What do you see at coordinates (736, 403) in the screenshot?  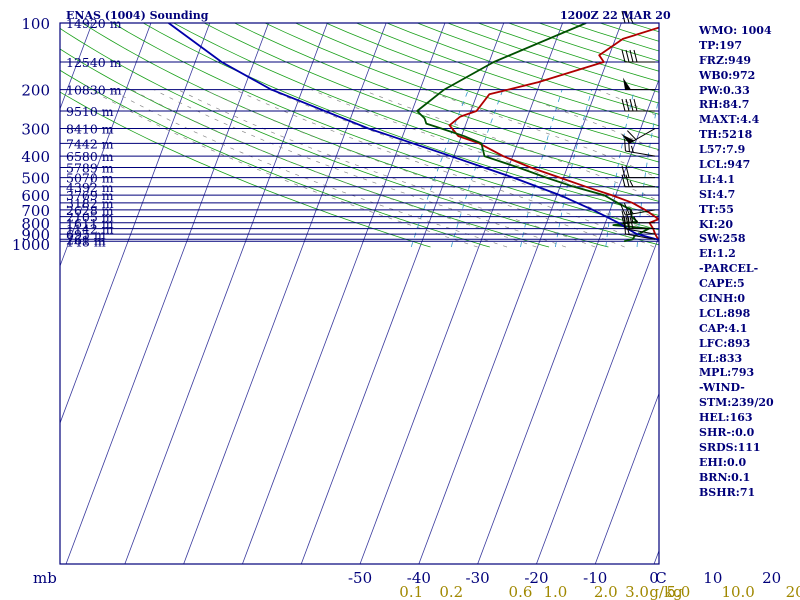 I see `index-item: STM:239/20` at bounding box center [736, 403].